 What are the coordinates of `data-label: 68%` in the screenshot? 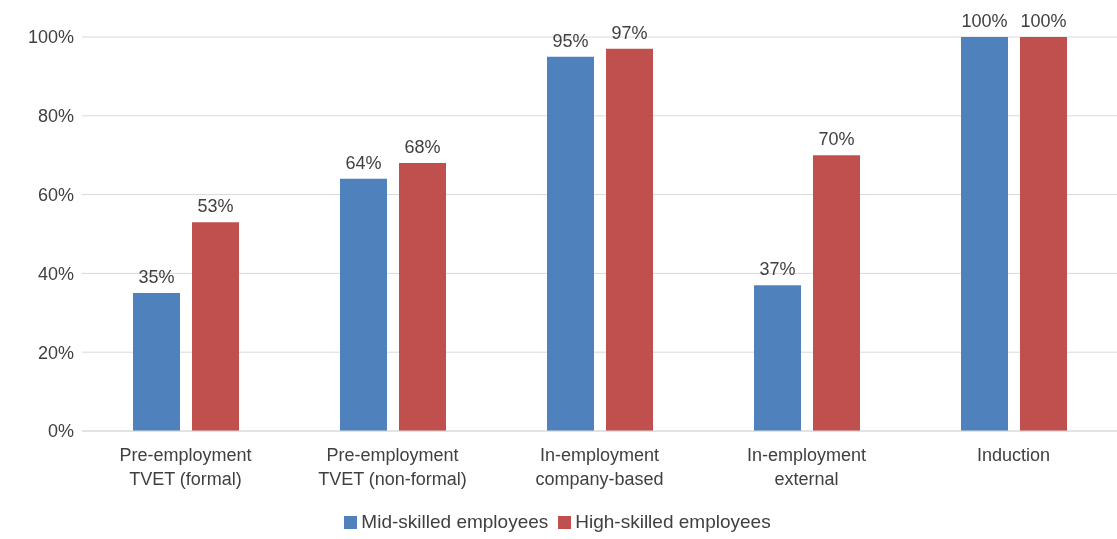 It's located at (422, 147).